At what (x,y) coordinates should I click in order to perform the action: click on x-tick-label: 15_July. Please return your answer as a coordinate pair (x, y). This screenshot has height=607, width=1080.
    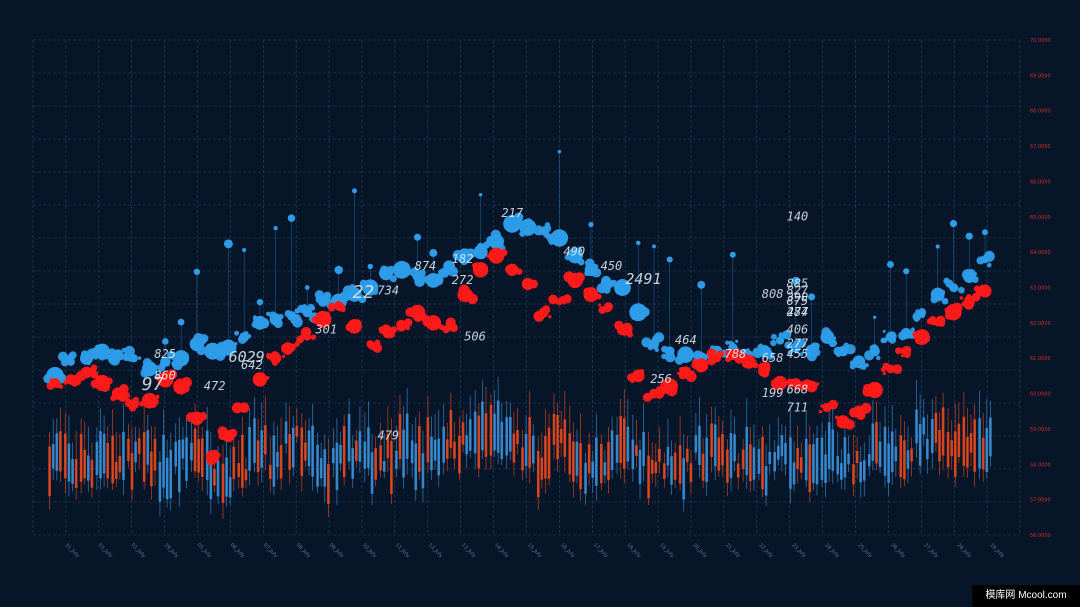
    Looking at the image, I should click on (534, 550).